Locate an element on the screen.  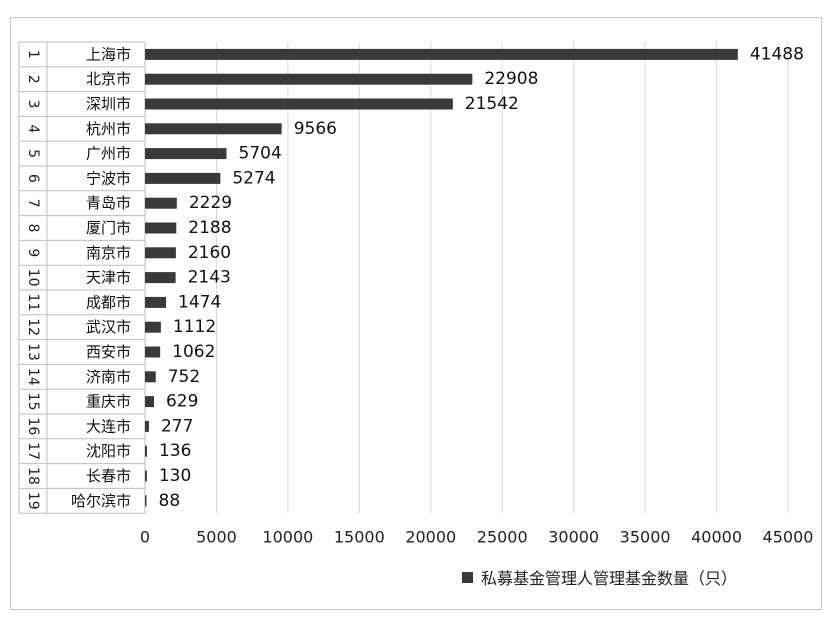
value-label: 277 is located at coordinates (177, 426).